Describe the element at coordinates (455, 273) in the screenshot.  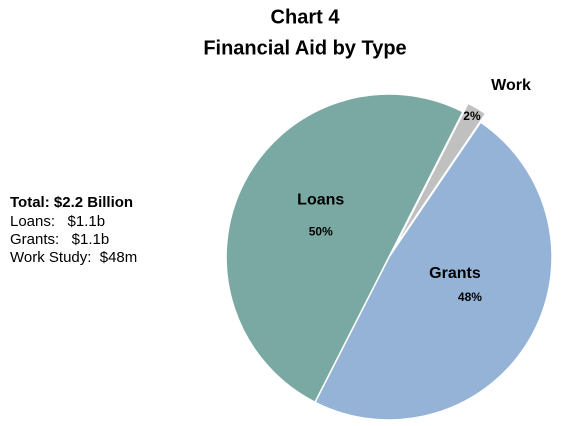
I see `slice-label: Grants` at that location.